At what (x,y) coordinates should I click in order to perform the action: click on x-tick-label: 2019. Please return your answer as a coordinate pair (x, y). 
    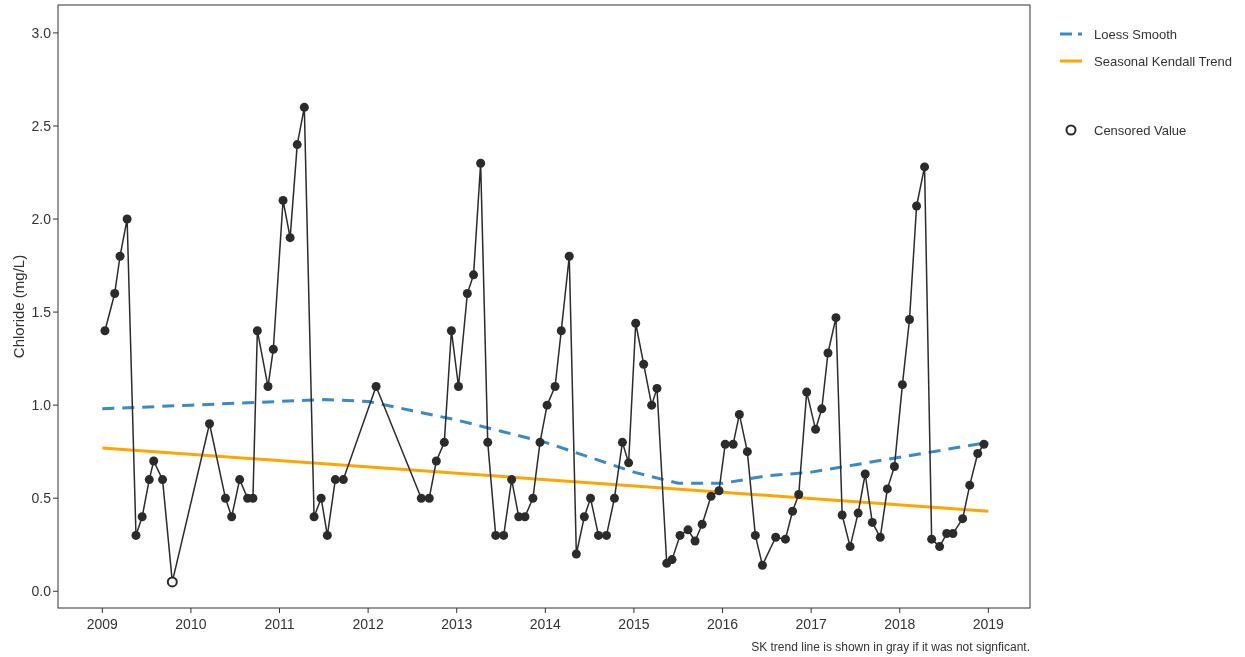
    Looking at the image, I should click on (988, 624).